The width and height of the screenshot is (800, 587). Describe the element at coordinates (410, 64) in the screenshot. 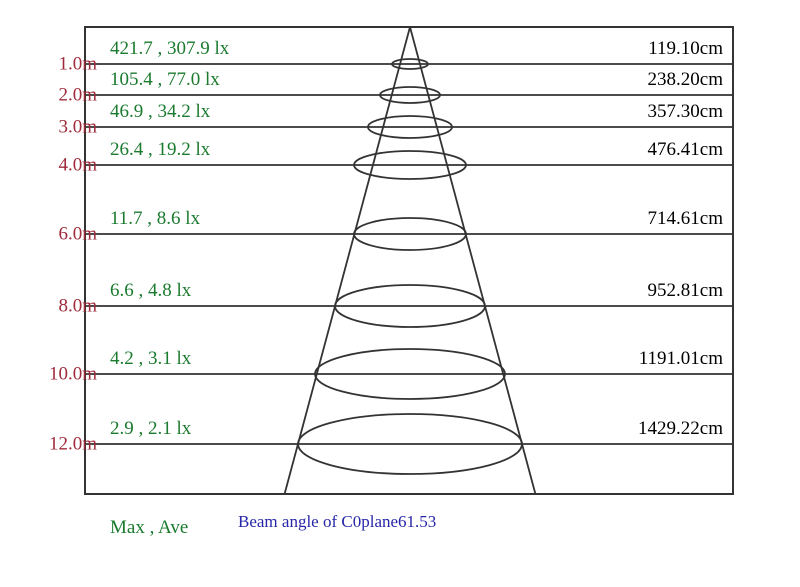

I see `footprint-ellipse-1-0m` at that location.